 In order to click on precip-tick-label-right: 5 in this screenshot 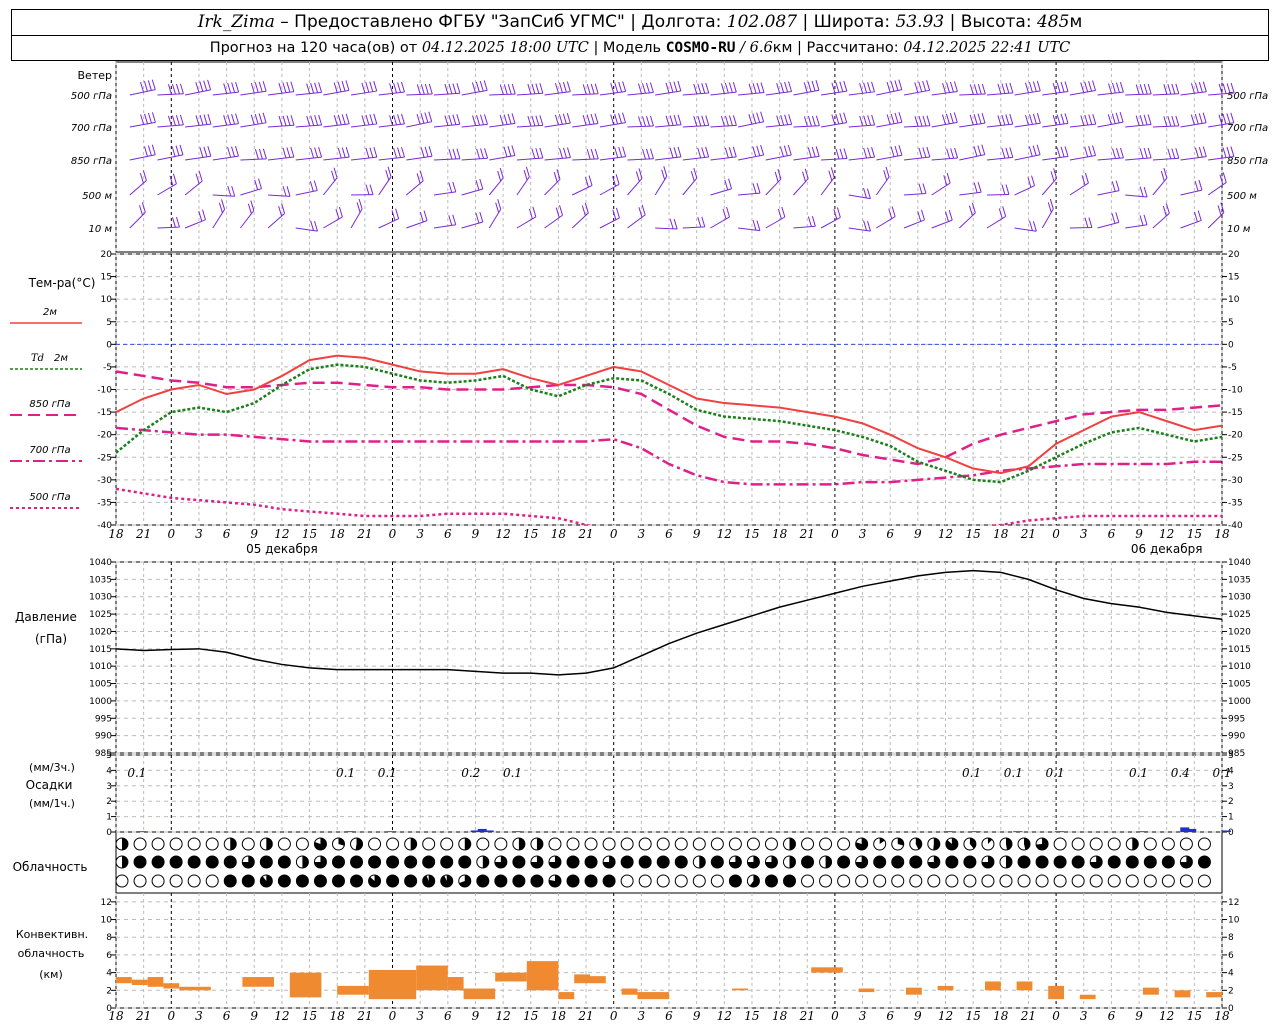, I will do `click(1231, 756)`.